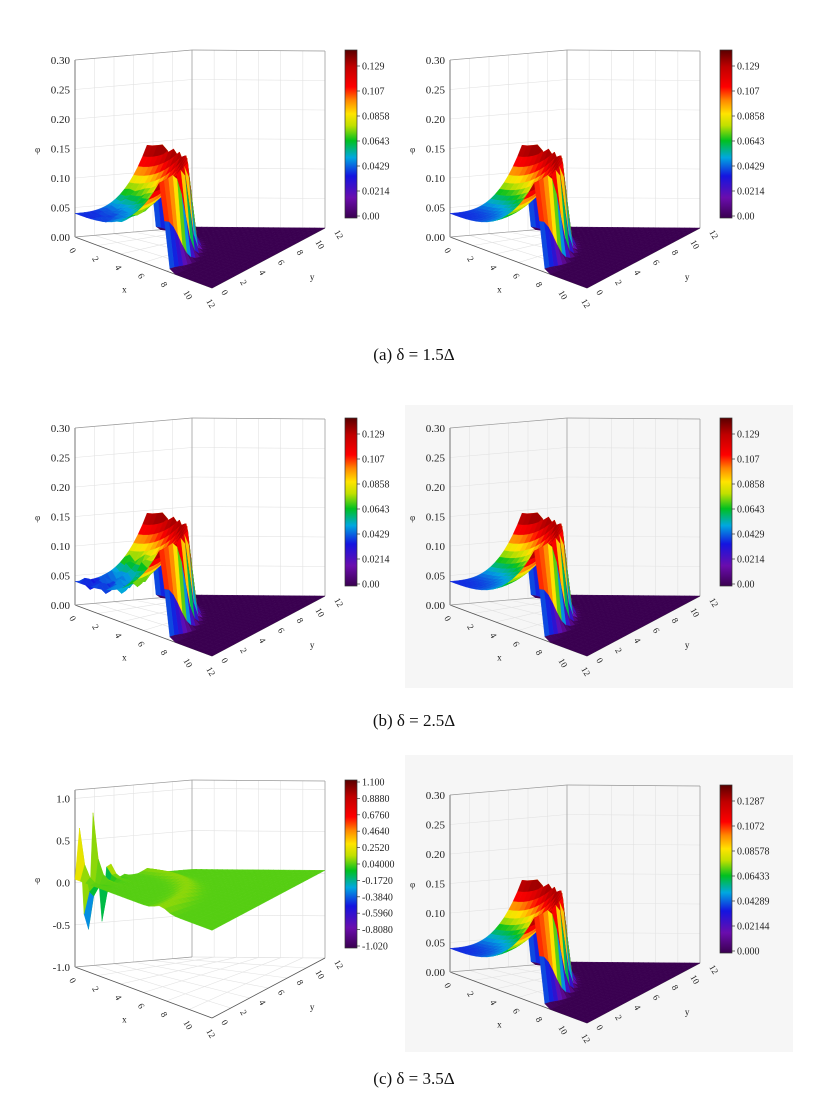 This screenshot has height=1118, width=828. What do you see at coordinates (436, 488) in the screenshot?
I see `z-tick-label: 0.20` at bounding box center [436, 488].